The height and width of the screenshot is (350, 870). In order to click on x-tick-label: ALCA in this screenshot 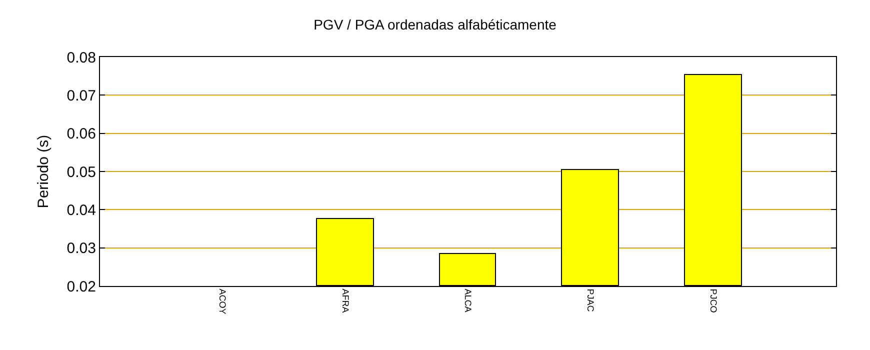, I will do `click(468, 300)`.